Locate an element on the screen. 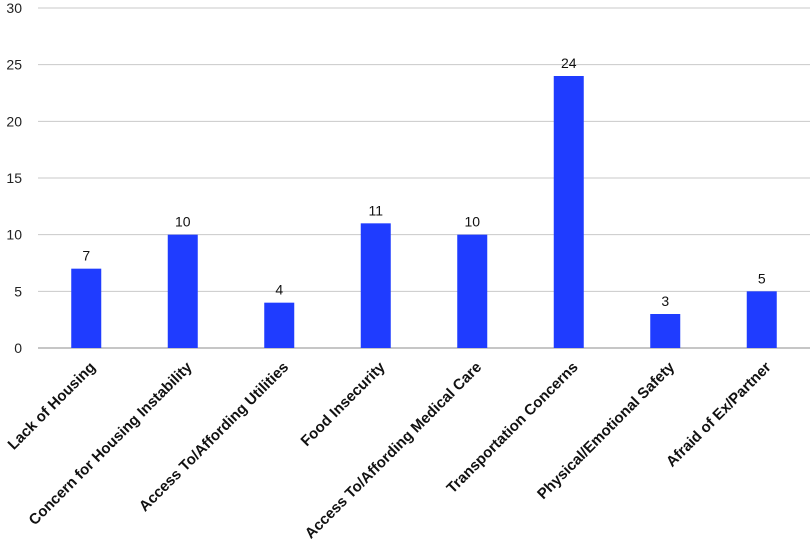 The width and height of the screenshot is (810, 550). y-tick-label: 30 is located at coordinates (14, 8).